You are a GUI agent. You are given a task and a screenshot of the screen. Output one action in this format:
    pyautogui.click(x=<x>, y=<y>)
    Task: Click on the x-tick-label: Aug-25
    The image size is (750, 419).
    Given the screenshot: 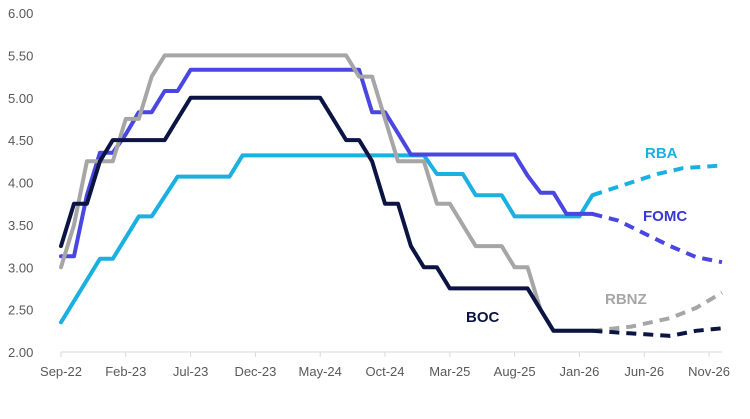 What is the action you would take?
    pyautogui.click(x=515, y=371)
    